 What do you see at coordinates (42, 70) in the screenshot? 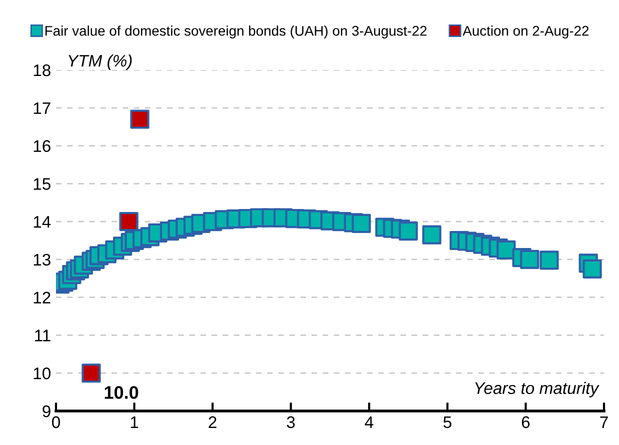
I see `y-tick-label: 18` at bounding box center [42, 70].